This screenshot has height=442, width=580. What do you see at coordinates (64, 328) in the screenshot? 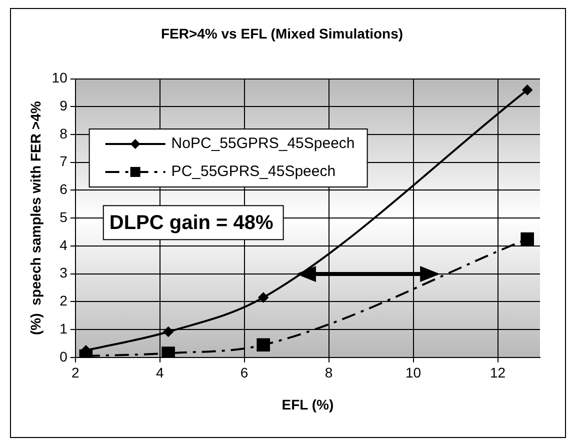
I see `y-tick-label: 1` at bounding box center [64, 328].